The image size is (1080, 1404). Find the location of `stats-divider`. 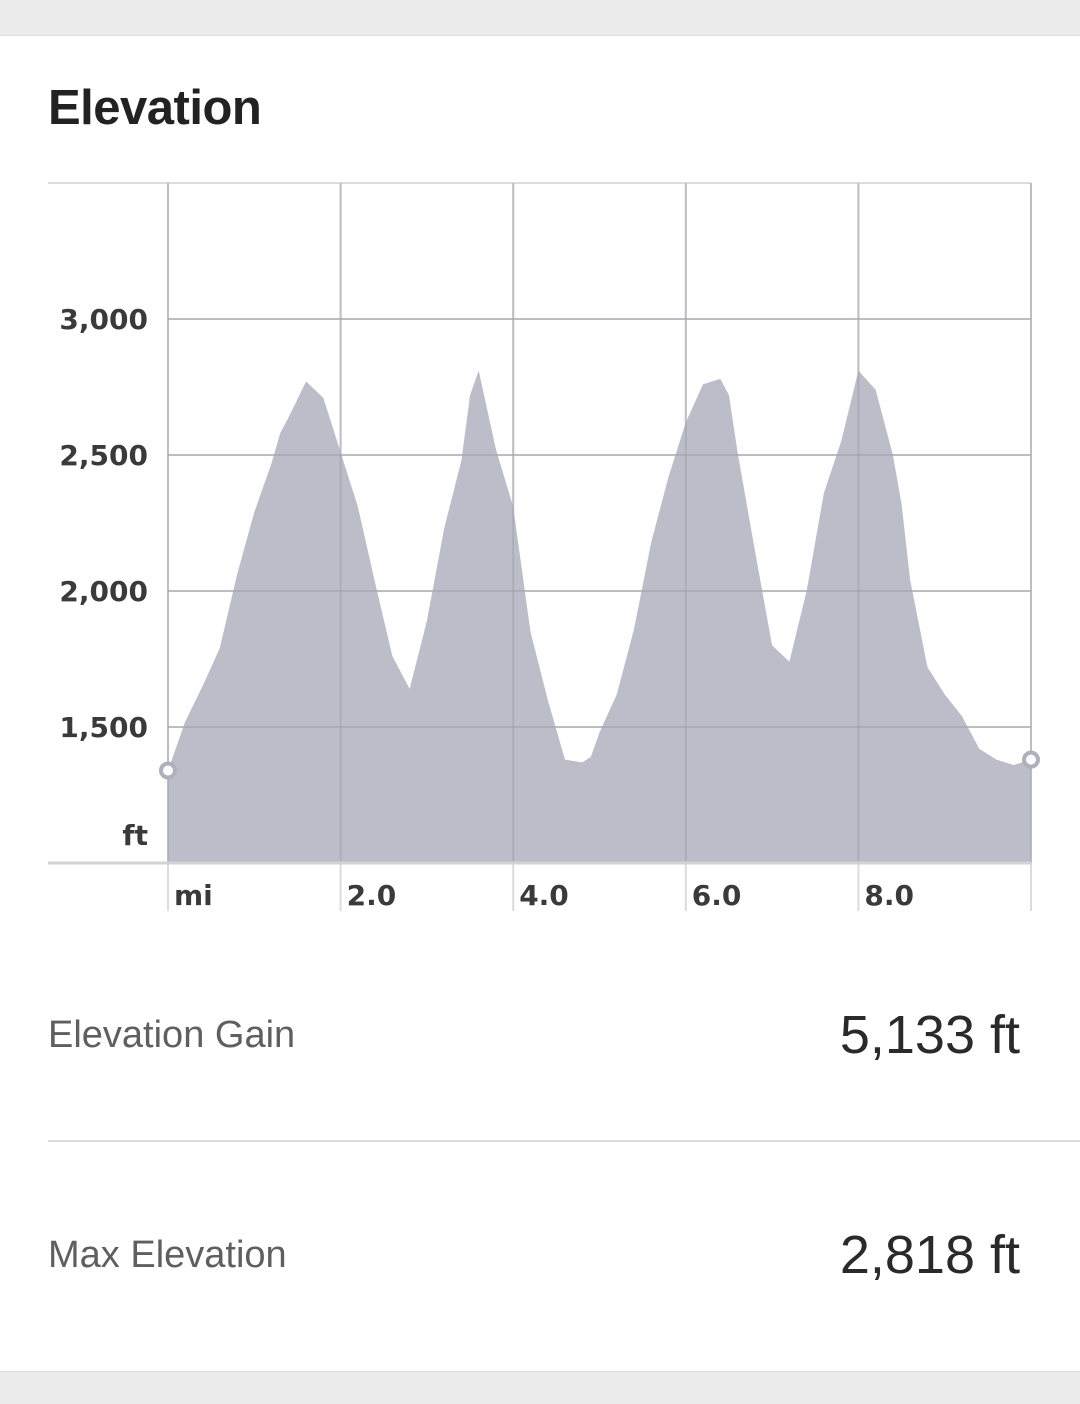

stats-divider is located at coordinates (564, 1141).